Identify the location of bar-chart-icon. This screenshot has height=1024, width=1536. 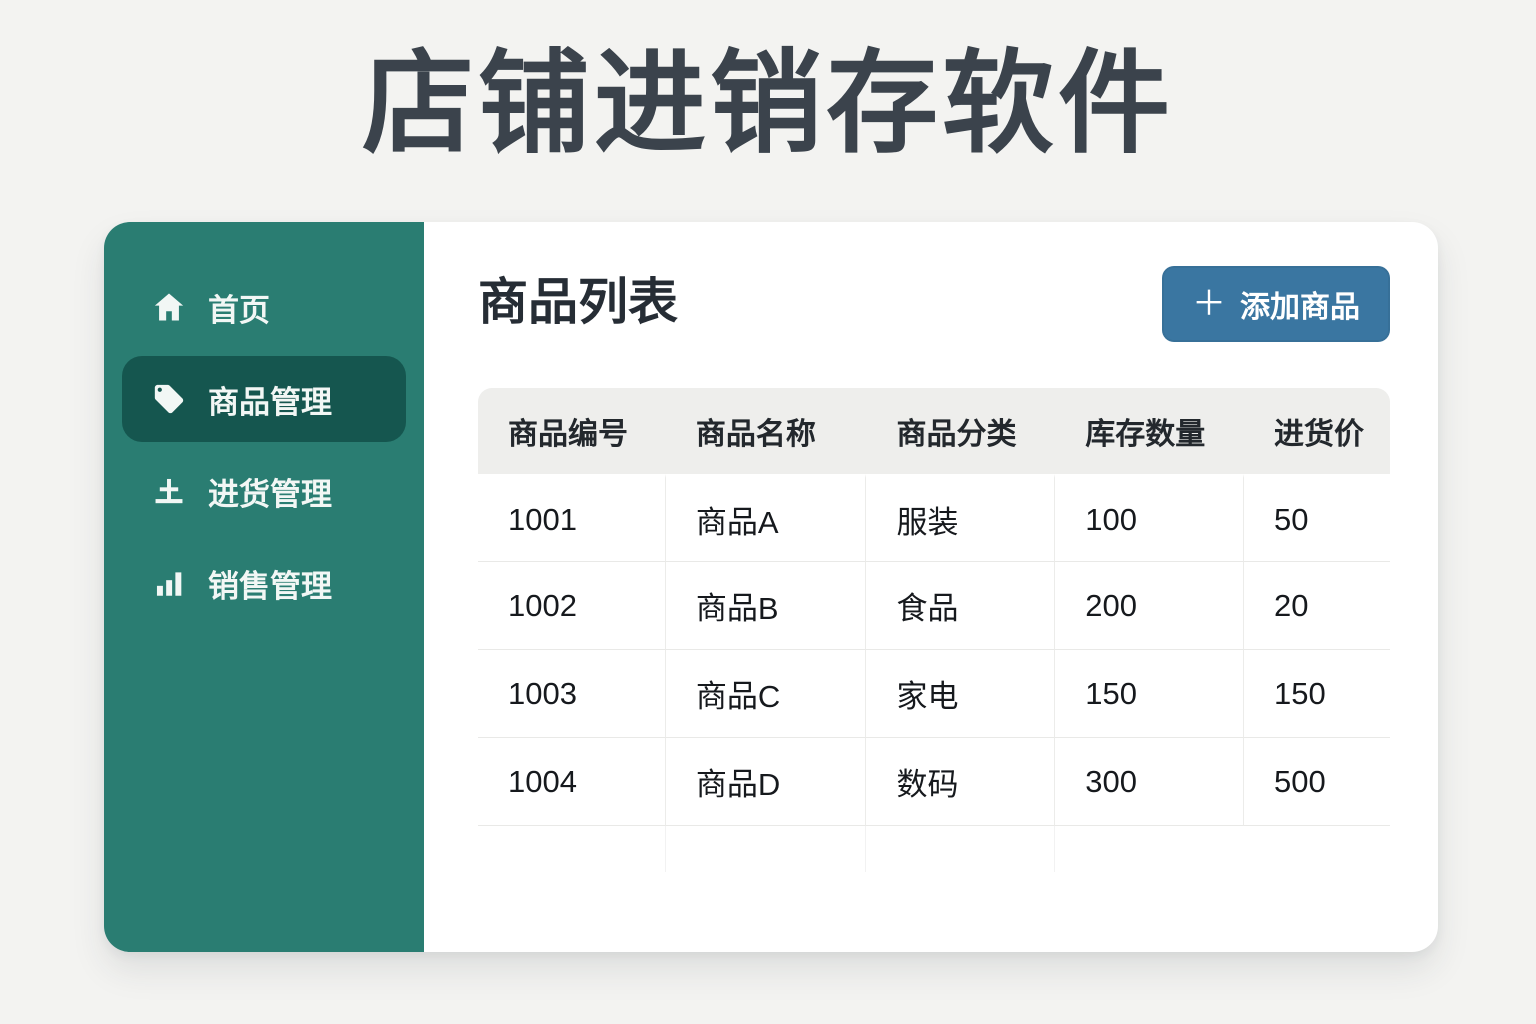
(169, 584).